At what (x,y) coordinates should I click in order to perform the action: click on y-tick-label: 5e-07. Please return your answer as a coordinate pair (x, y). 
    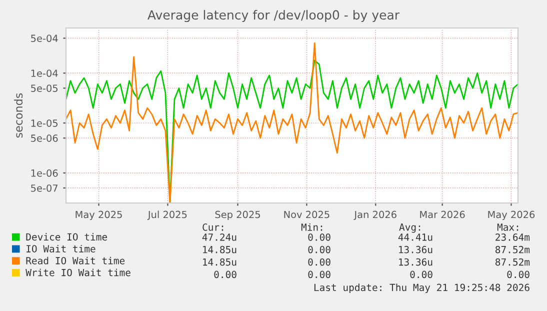
    Looking at the image, I should click on (44, 188).